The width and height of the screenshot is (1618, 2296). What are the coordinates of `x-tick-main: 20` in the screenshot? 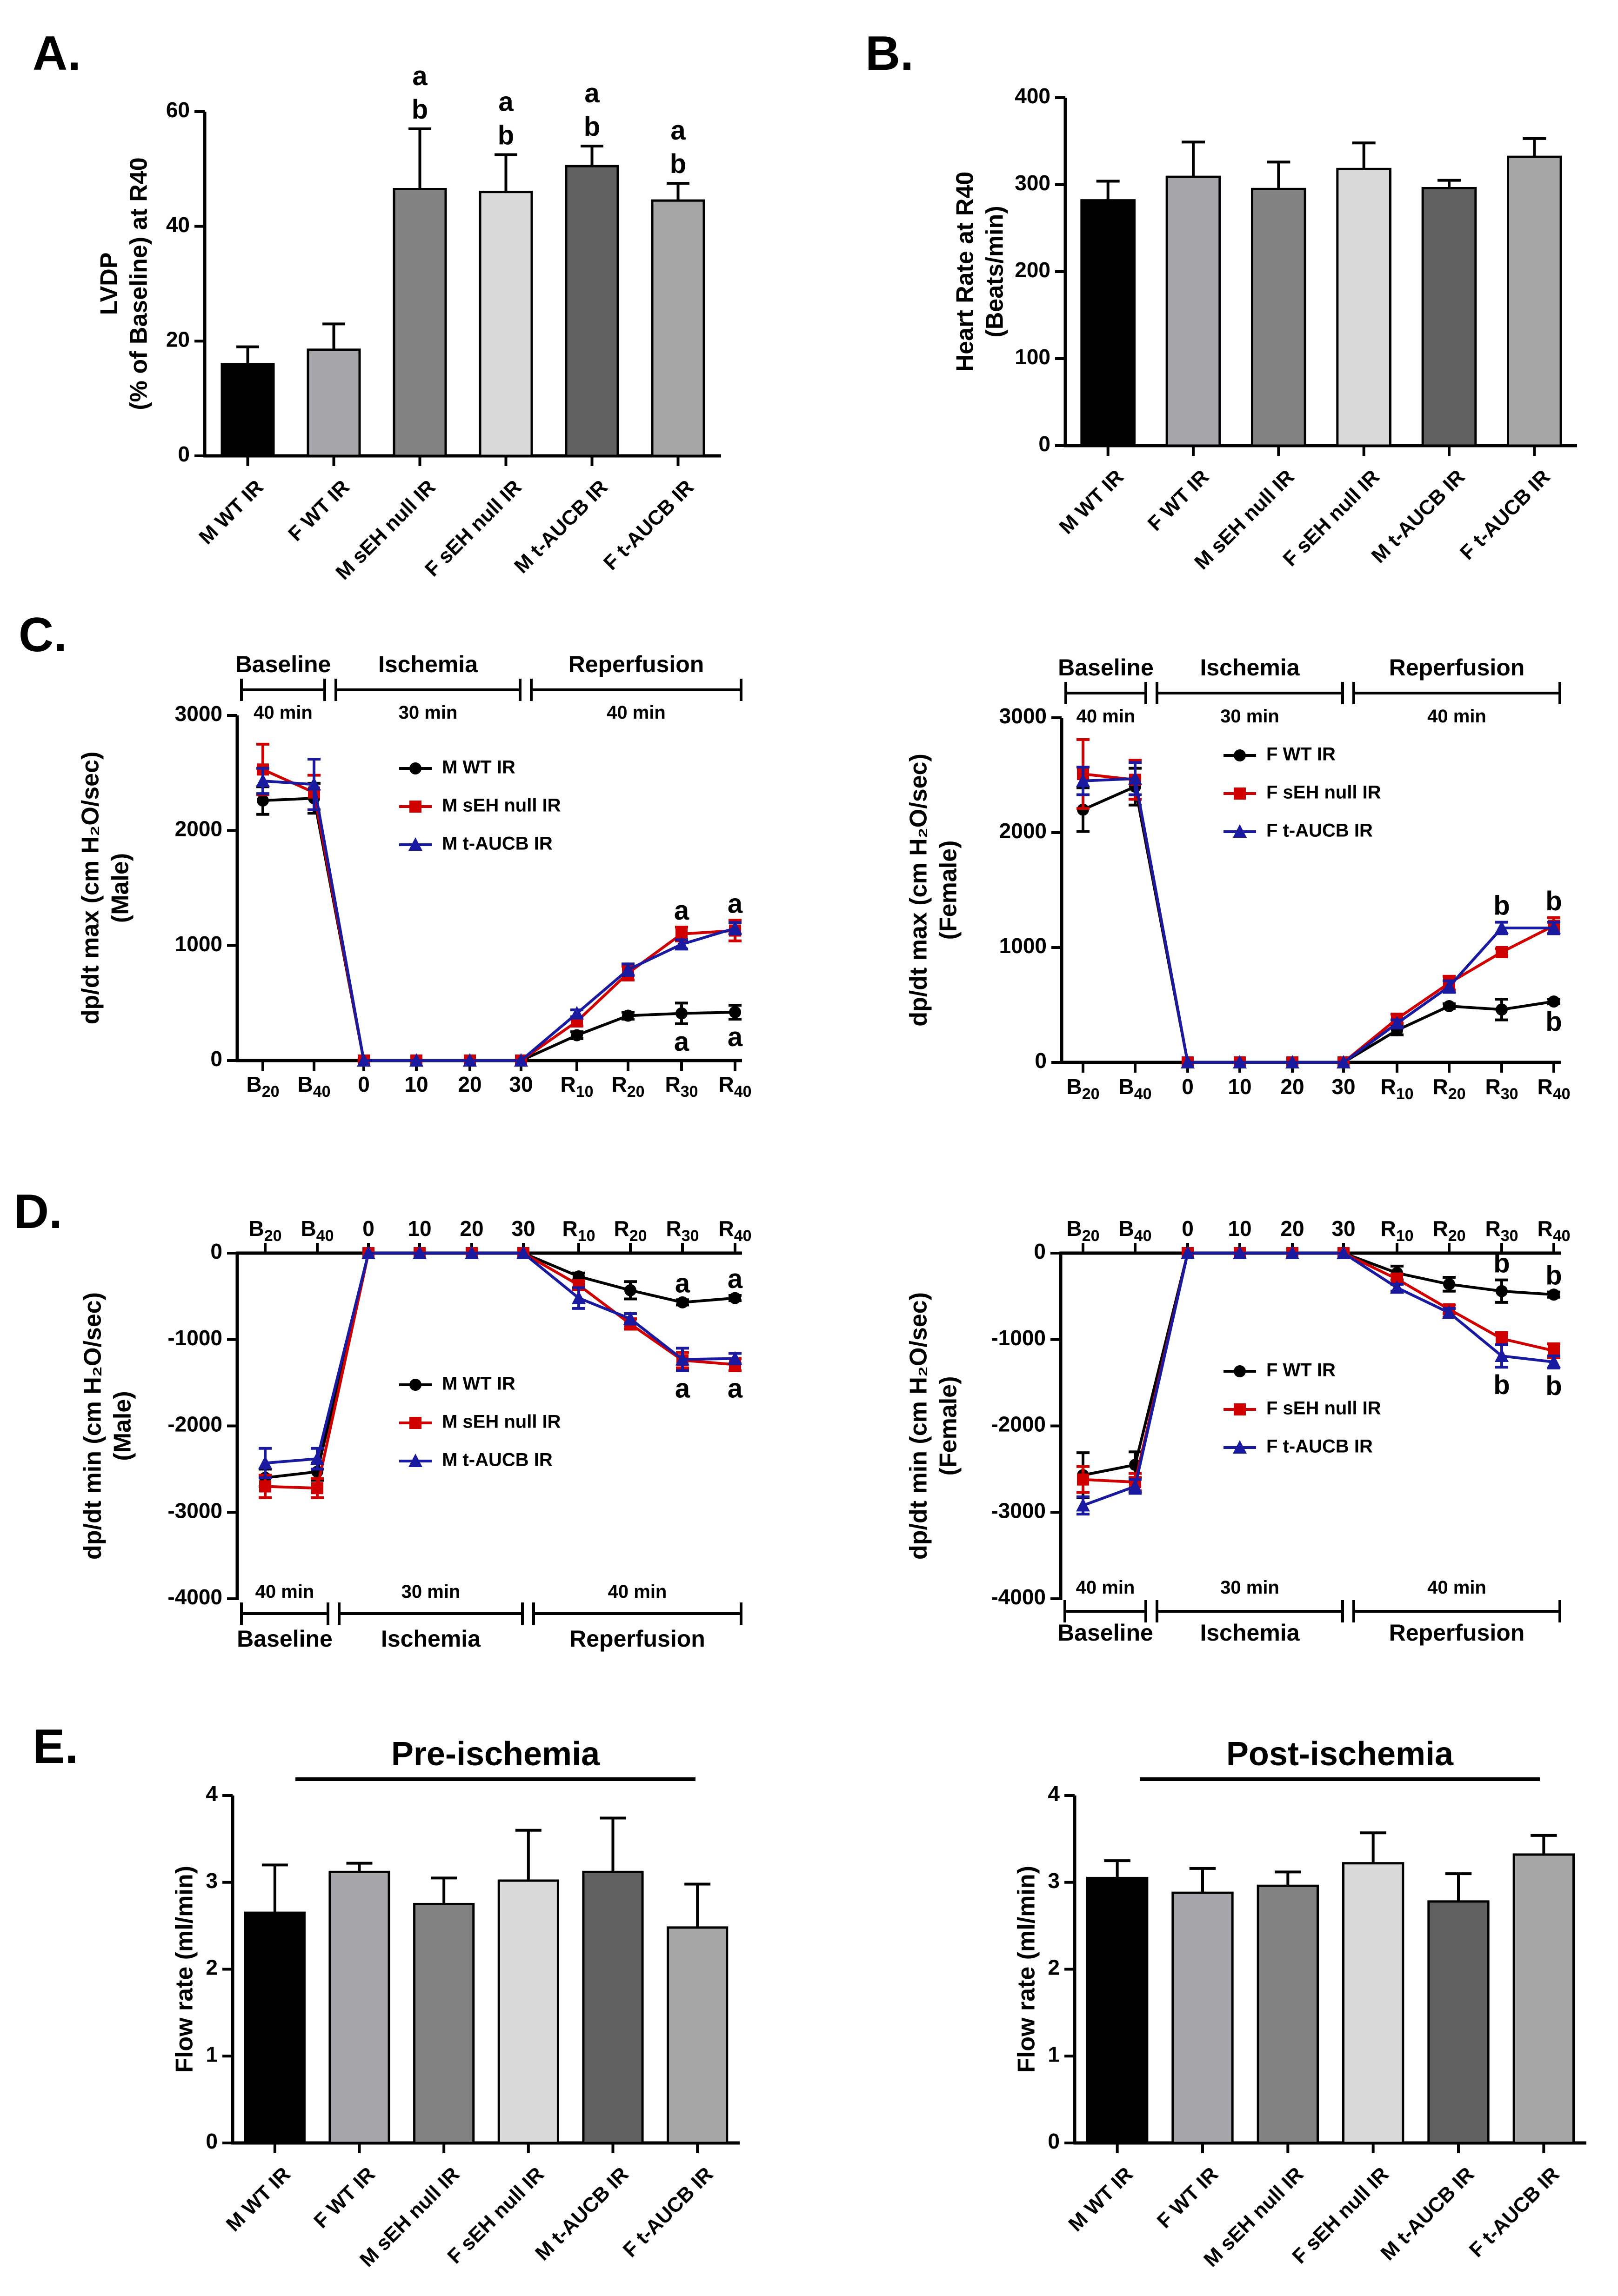 It's located at (1292, 1228).